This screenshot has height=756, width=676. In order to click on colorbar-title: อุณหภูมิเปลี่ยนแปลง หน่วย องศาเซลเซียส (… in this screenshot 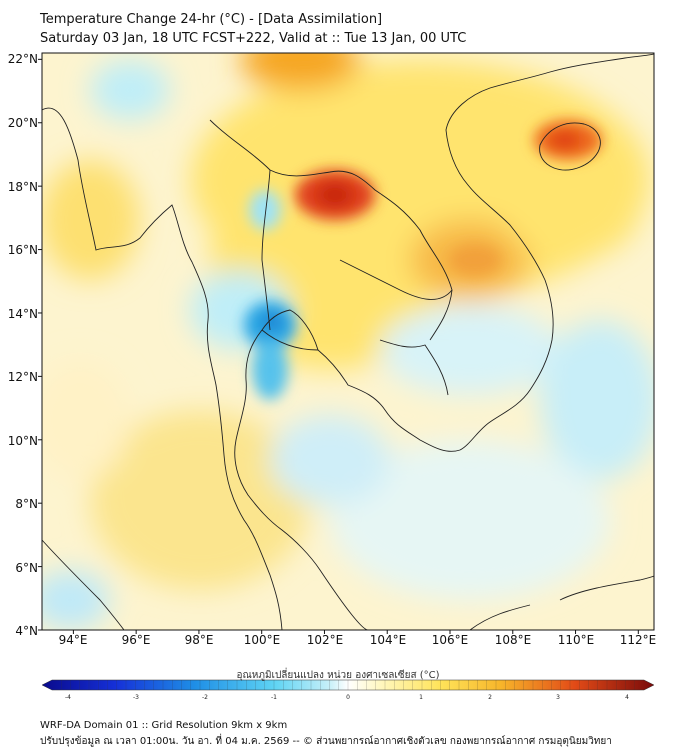, I will do `click(338, 675)`.